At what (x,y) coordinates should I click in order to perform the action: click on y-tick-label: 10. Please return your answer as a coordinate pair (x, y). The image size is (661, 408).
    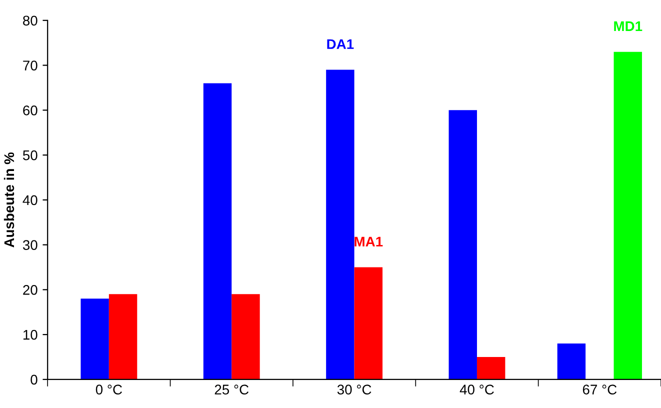
    Looking at the image, I should click on (30, 335).